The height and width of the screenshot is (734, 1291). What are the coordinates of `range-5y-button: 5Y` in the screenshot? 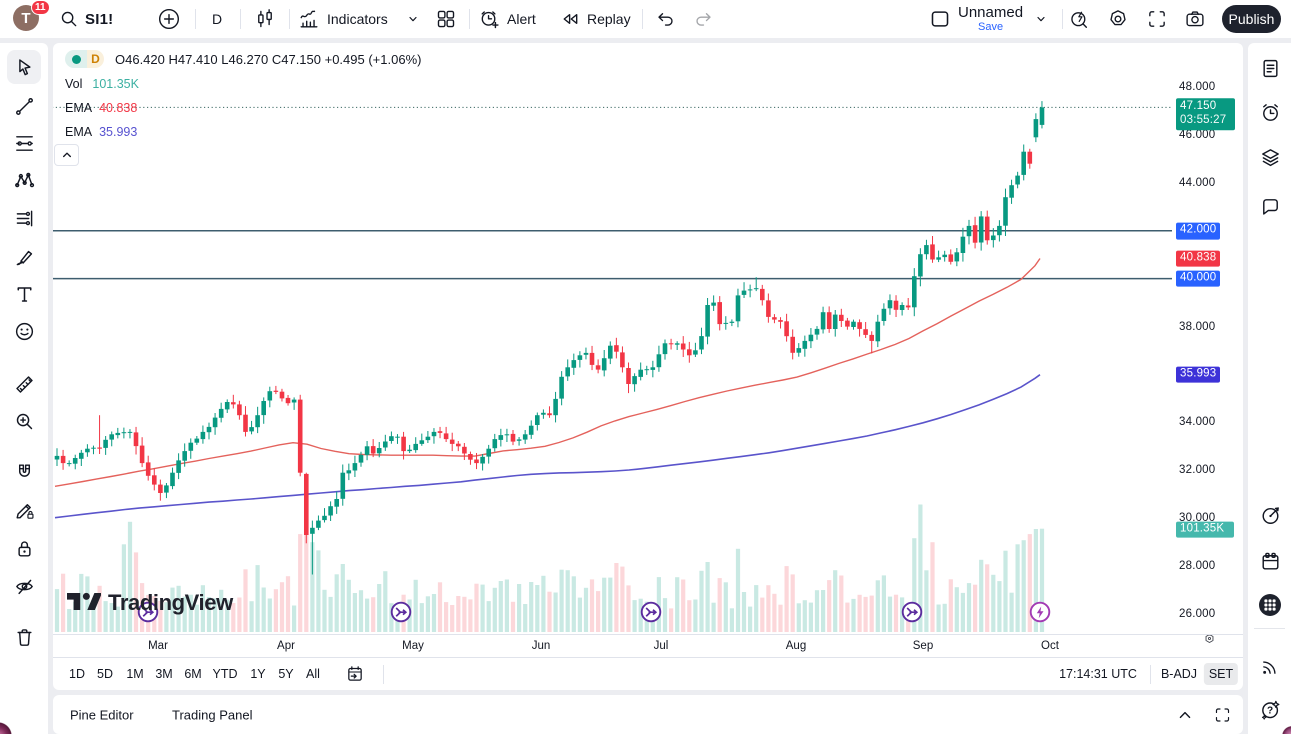 It's located at (286, 674).